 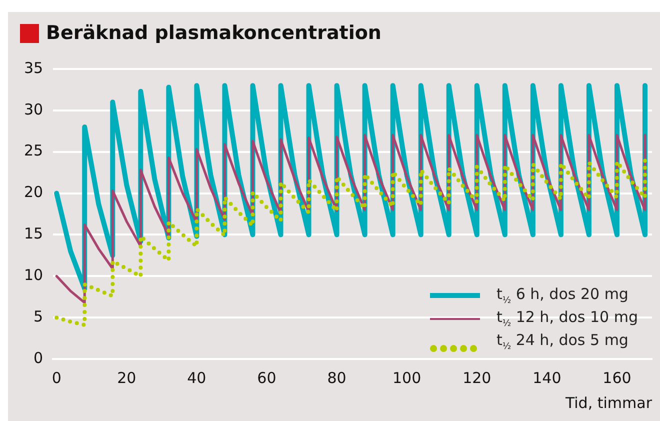 What do you see at coordinates (562, 341) in the screenshot?
I see `legend-label: t$_{½}$ 24 h, dos 5 mg` at bounding box center [562, 341].